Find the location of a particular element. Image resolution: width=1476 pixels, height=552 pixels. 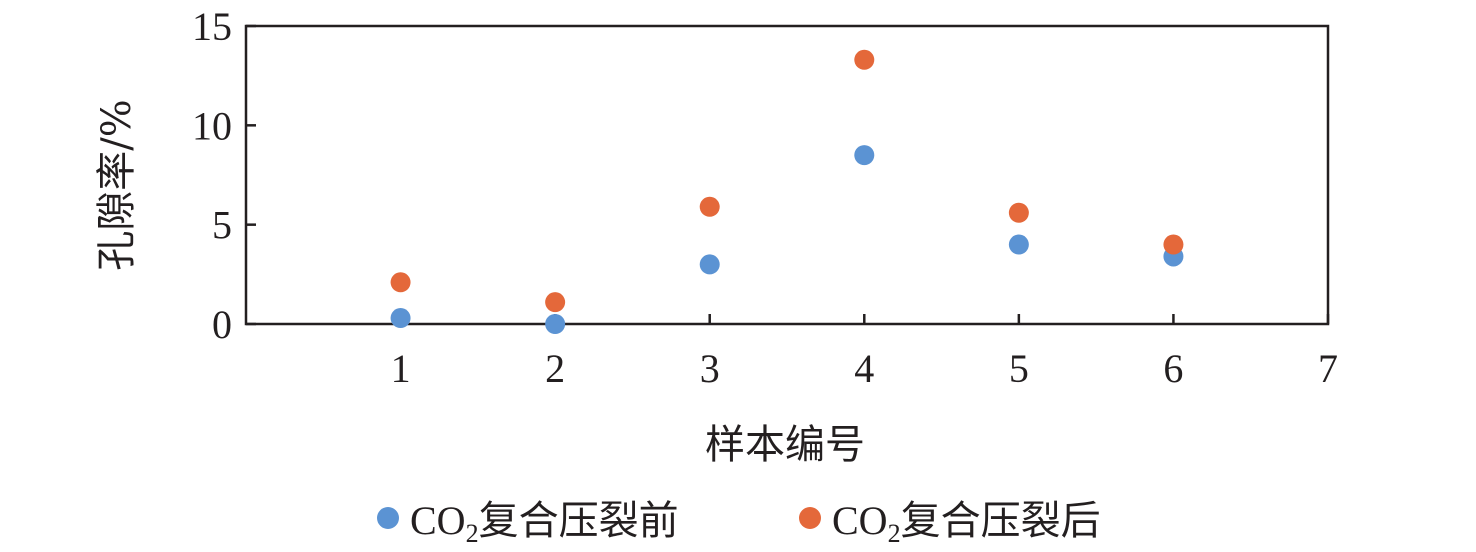

y-tick-label: 15 is located at coordinates (212, 26).